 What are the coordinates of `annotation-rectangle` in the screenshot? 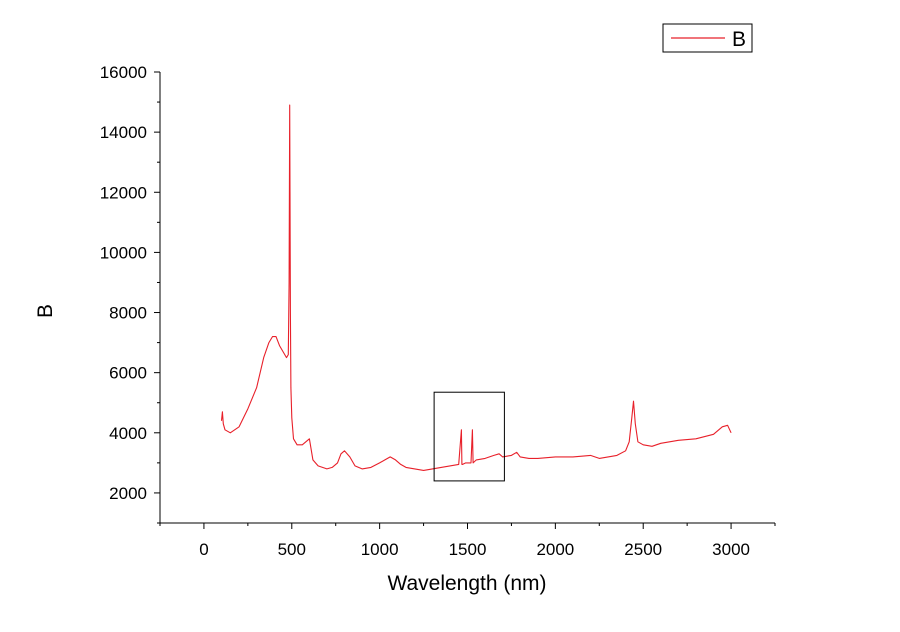 It's located at (469, 436).